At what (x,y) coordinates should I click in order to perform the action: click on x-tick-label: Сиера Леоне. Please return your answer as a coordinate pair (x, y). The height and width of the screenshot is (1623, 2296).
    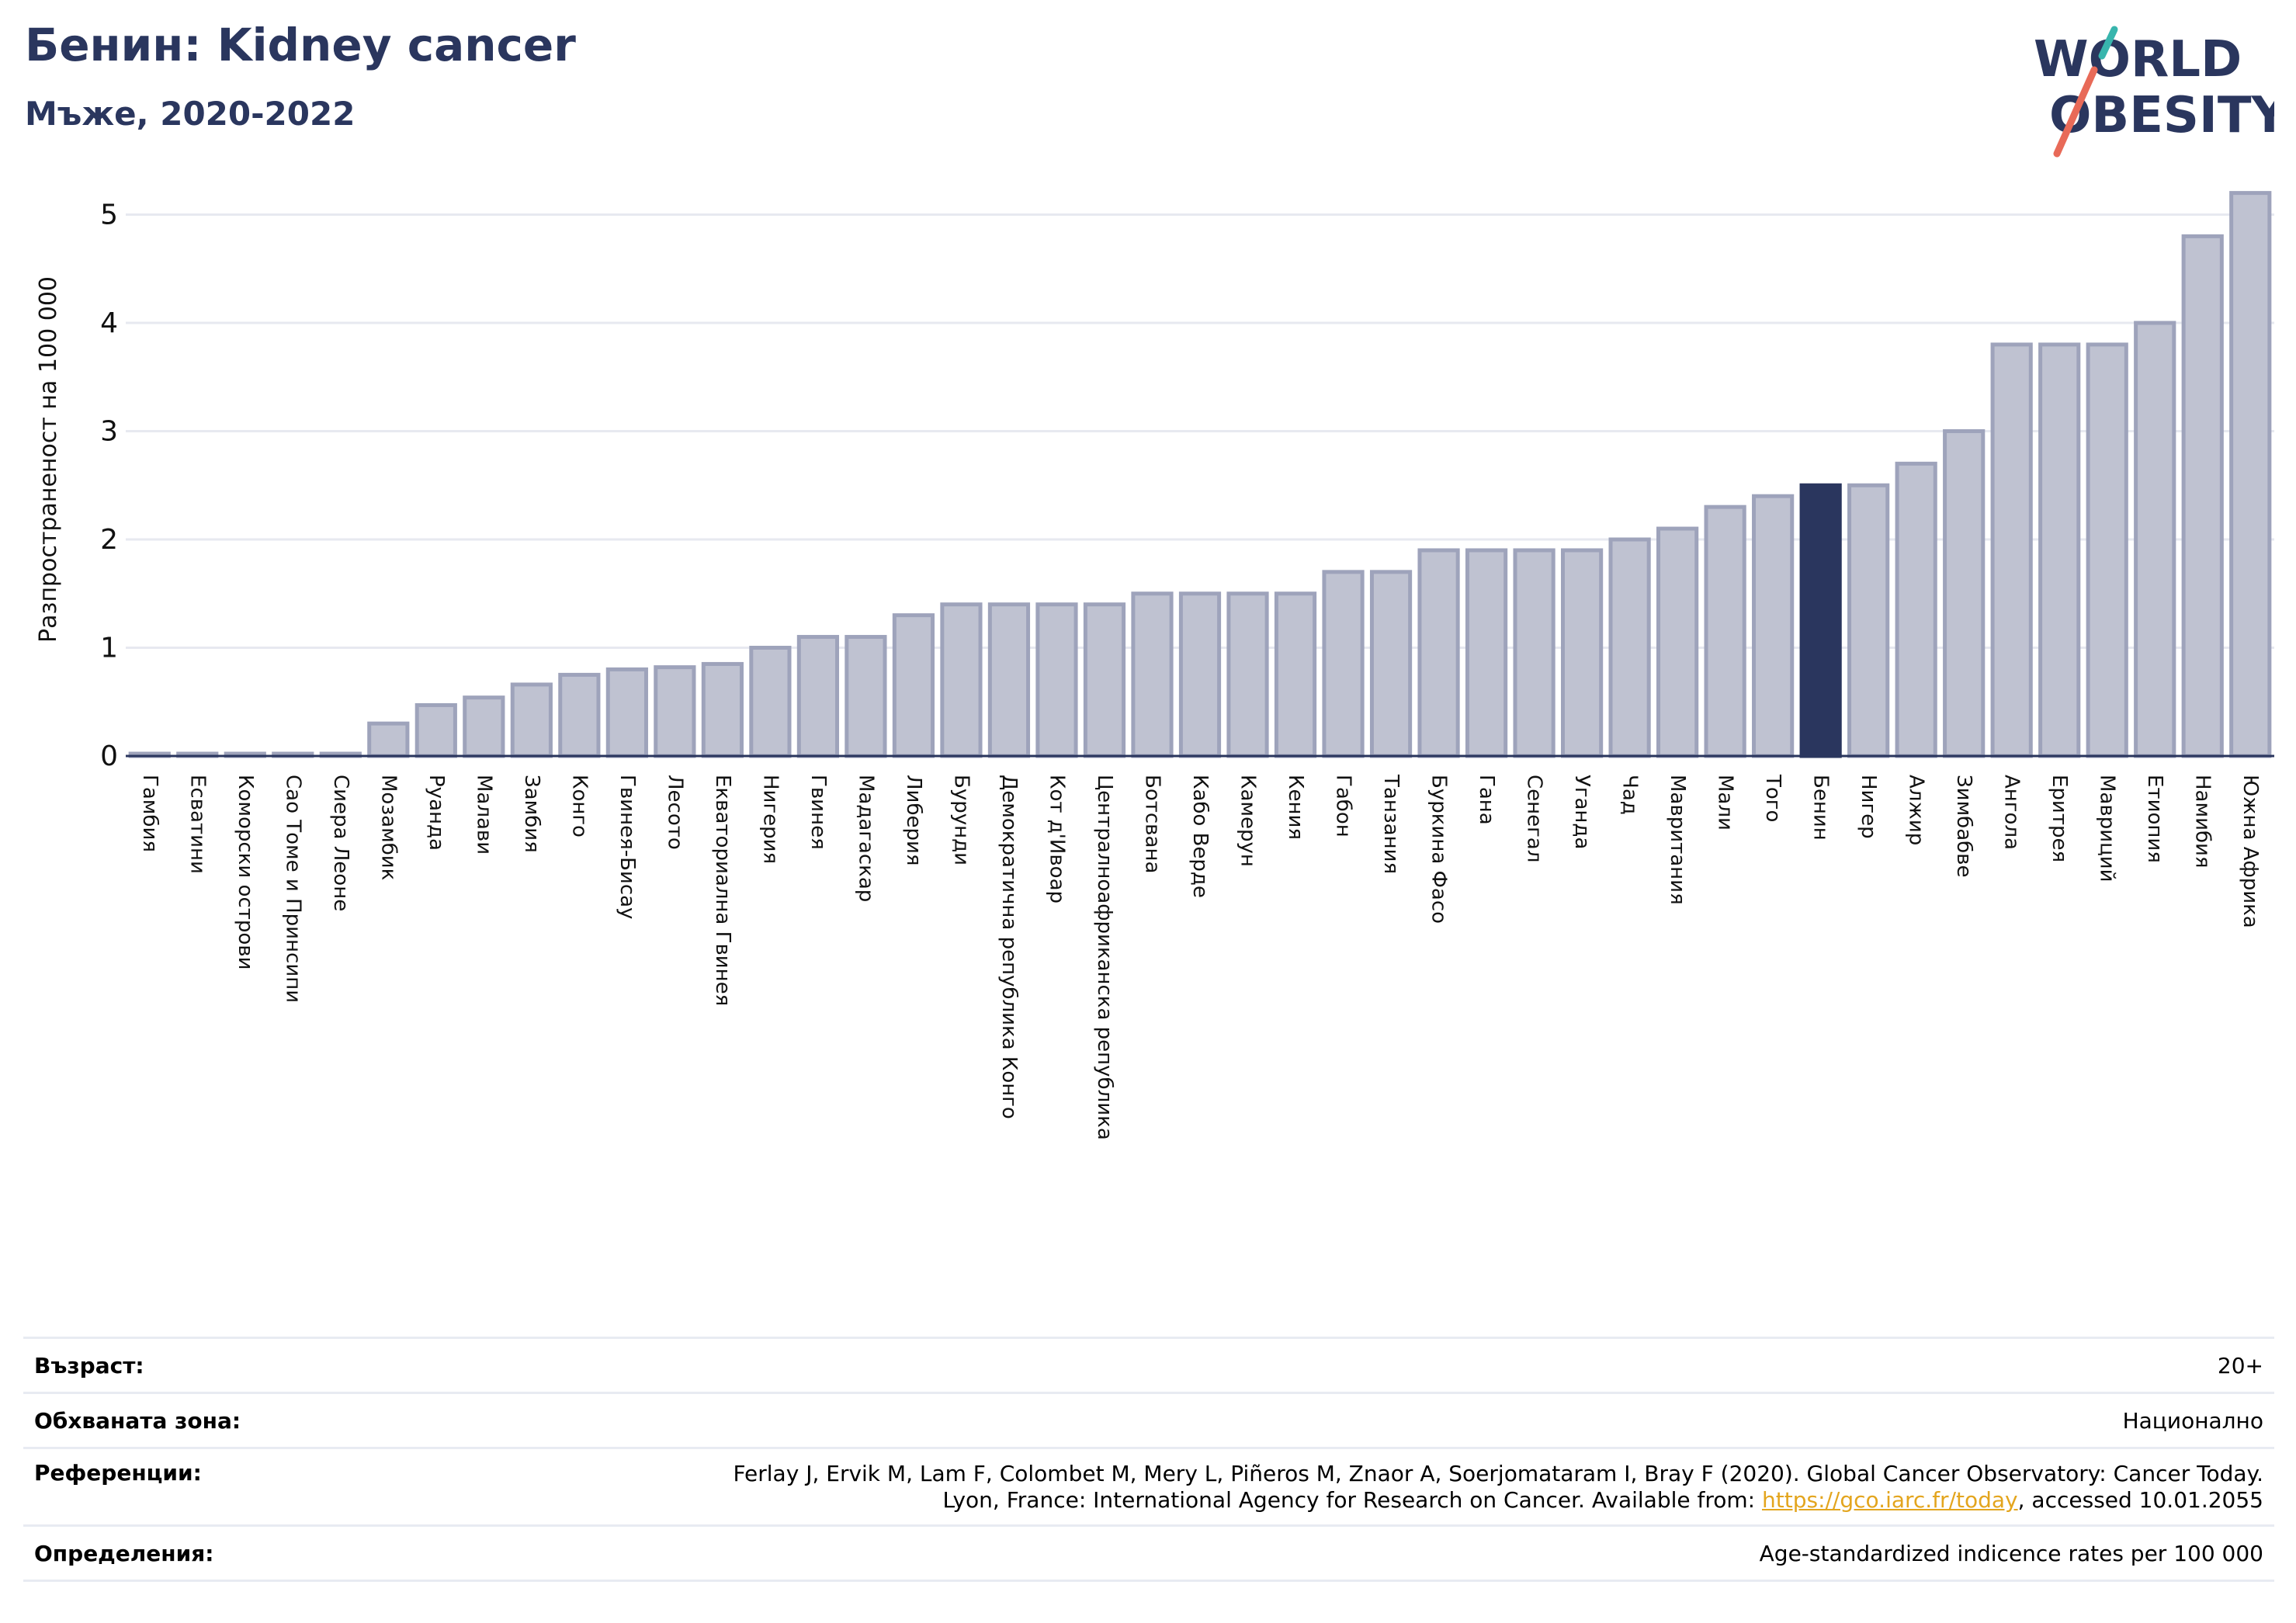
    Looking at the image, I should click on (340, 843).